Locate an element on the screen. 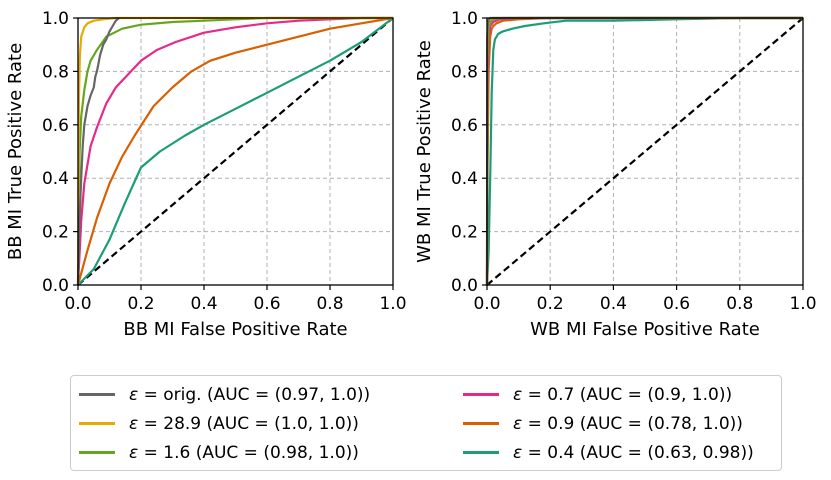 This screenshot has width=831, height=480. legend-item-0-4: ε = 0.4 (AUC = (0.63, 0.98)) is located at coordinates (608, 452).